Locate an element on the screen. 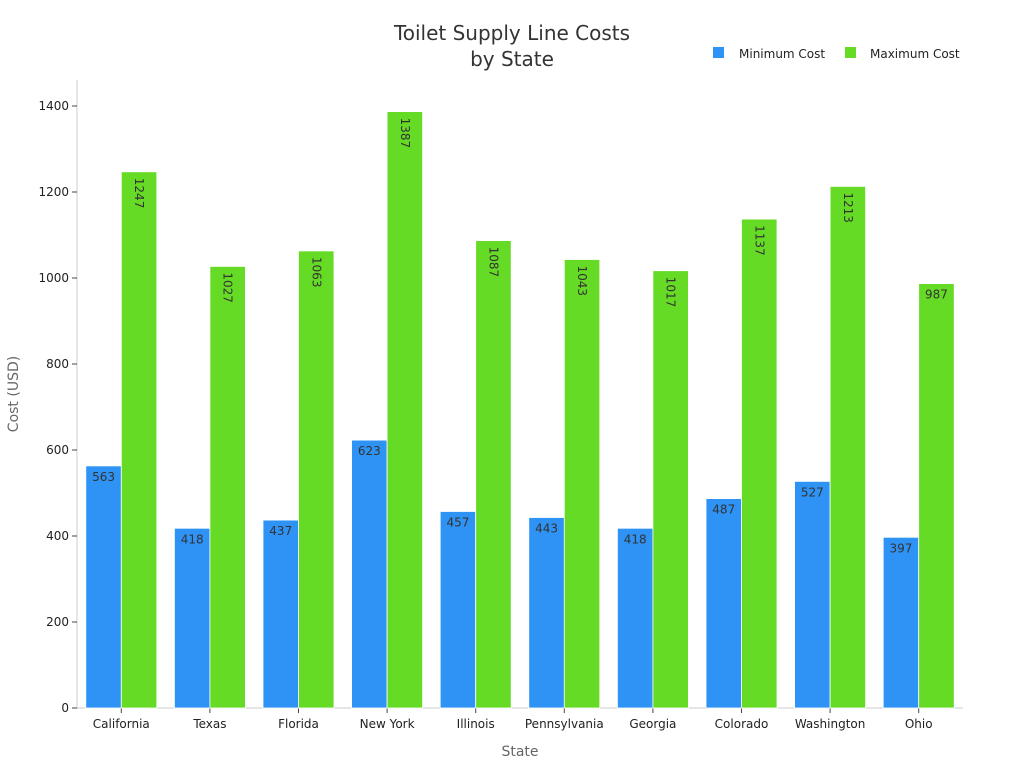  y-axis-label: Cost (USD) is located at coordinates (14, 394).